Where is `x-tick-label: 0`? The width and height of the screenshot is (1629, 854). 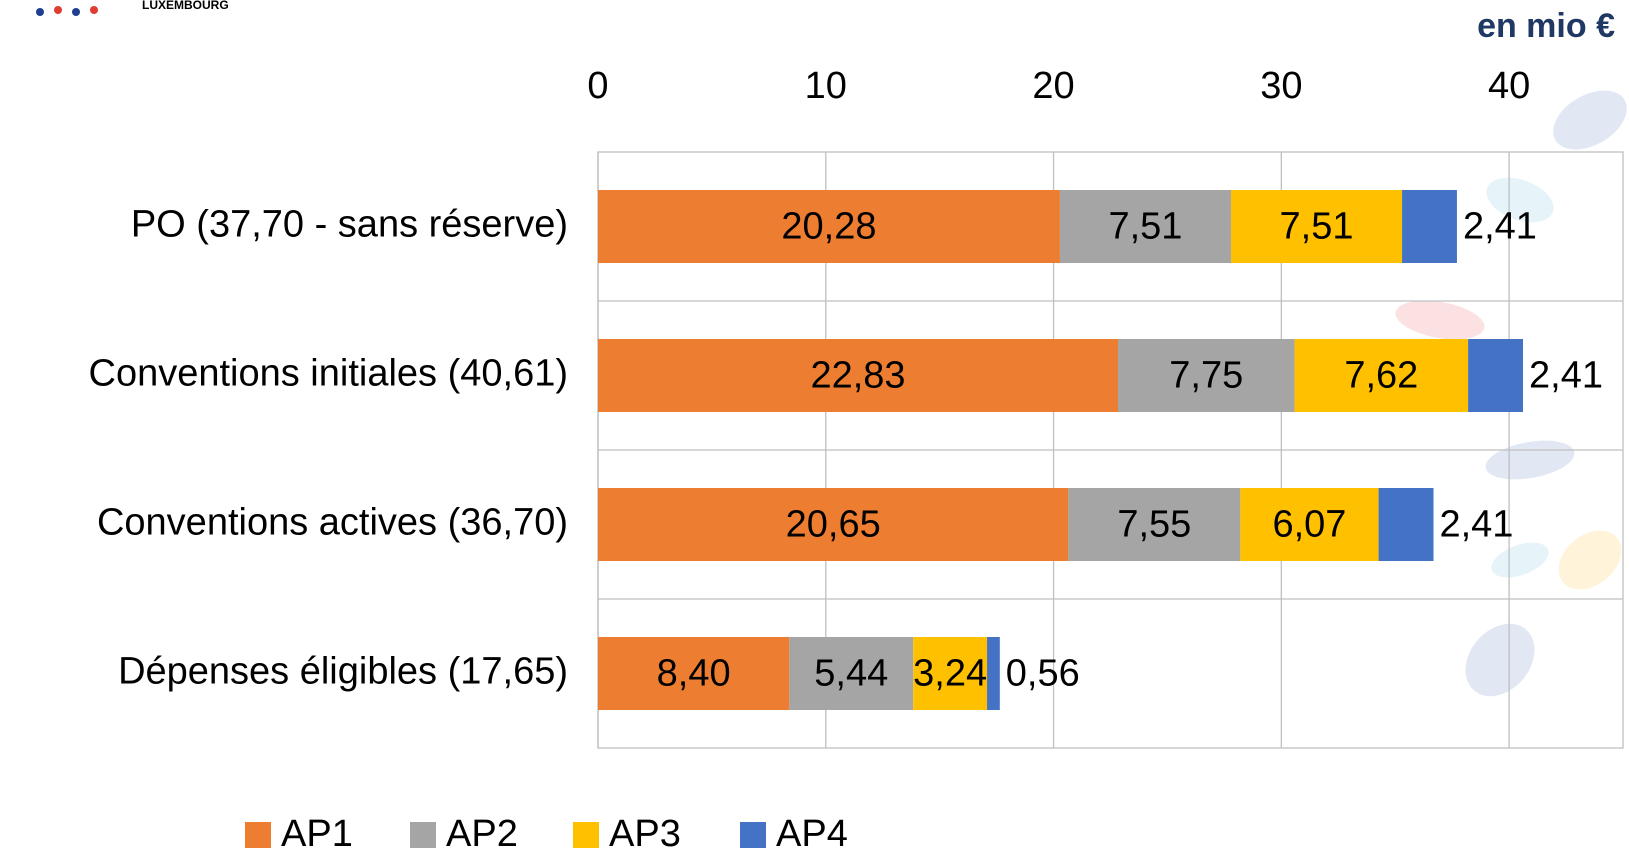 x-tick-label: 0 is located at coordinates (597, 86).